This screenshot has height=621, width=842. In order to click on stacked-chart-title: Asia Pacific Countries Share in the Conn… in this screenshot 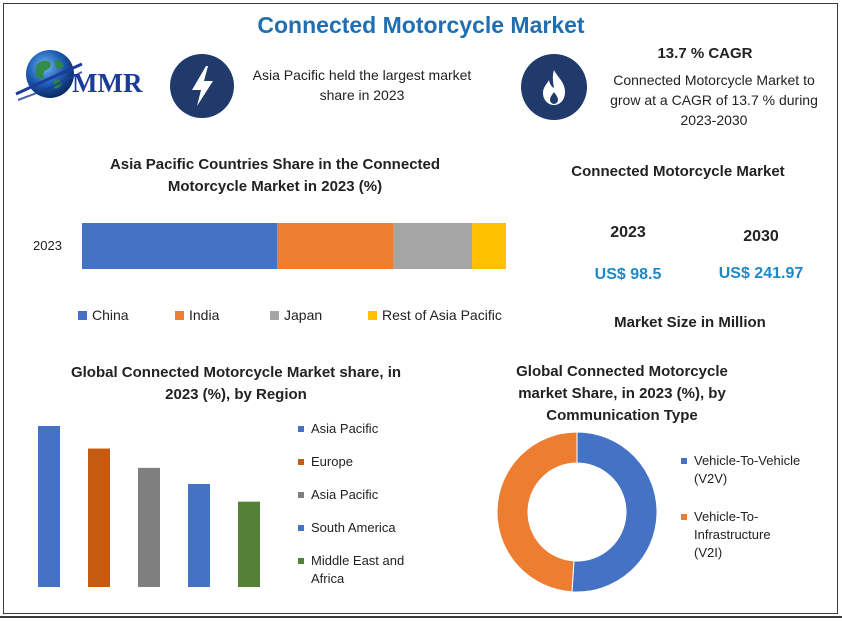, I will do `click(275, 175)`.